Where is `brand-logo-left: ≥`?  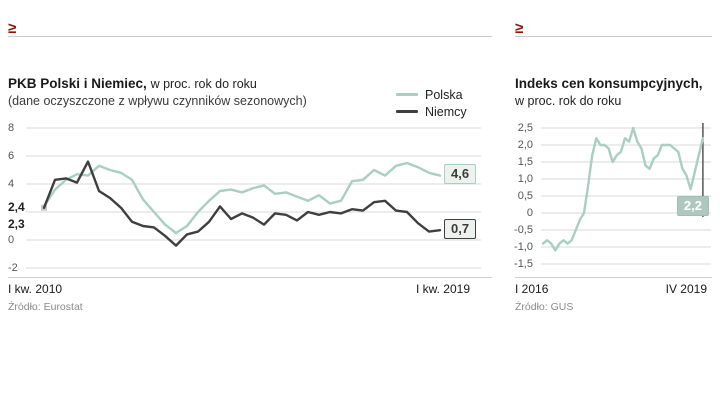
brand-logo-left: ≥ is located at coordinates (12, 28).